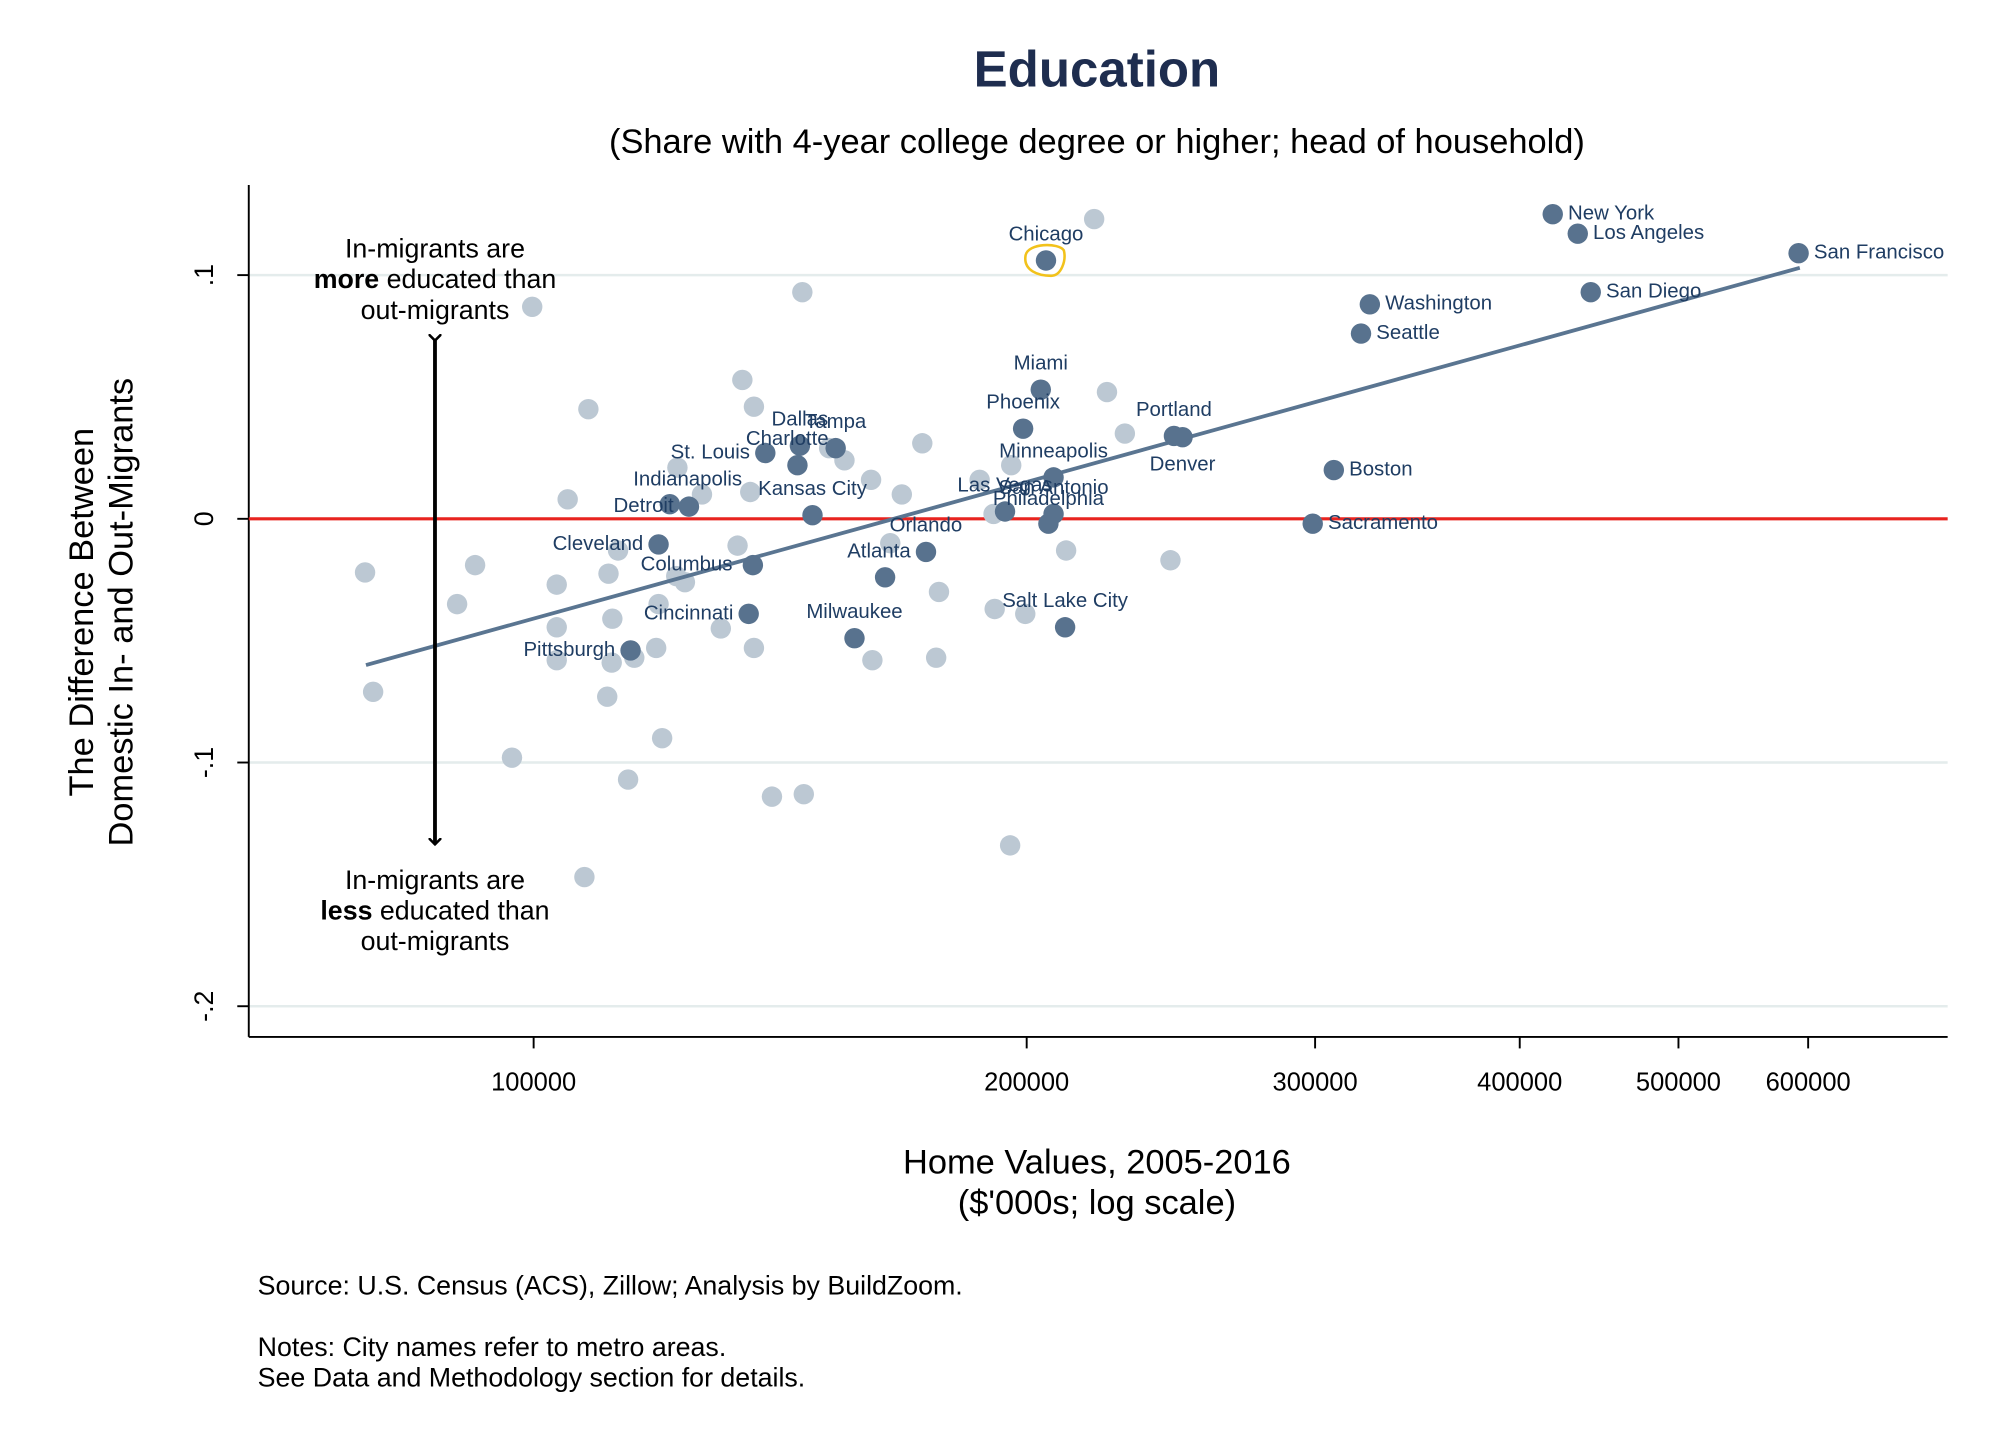 The width and height of the screenshot is (2000, 1454). Describe the element at coordinates (689, 613) in the screenshot. I see `city-label: Cincinnati` at that location.